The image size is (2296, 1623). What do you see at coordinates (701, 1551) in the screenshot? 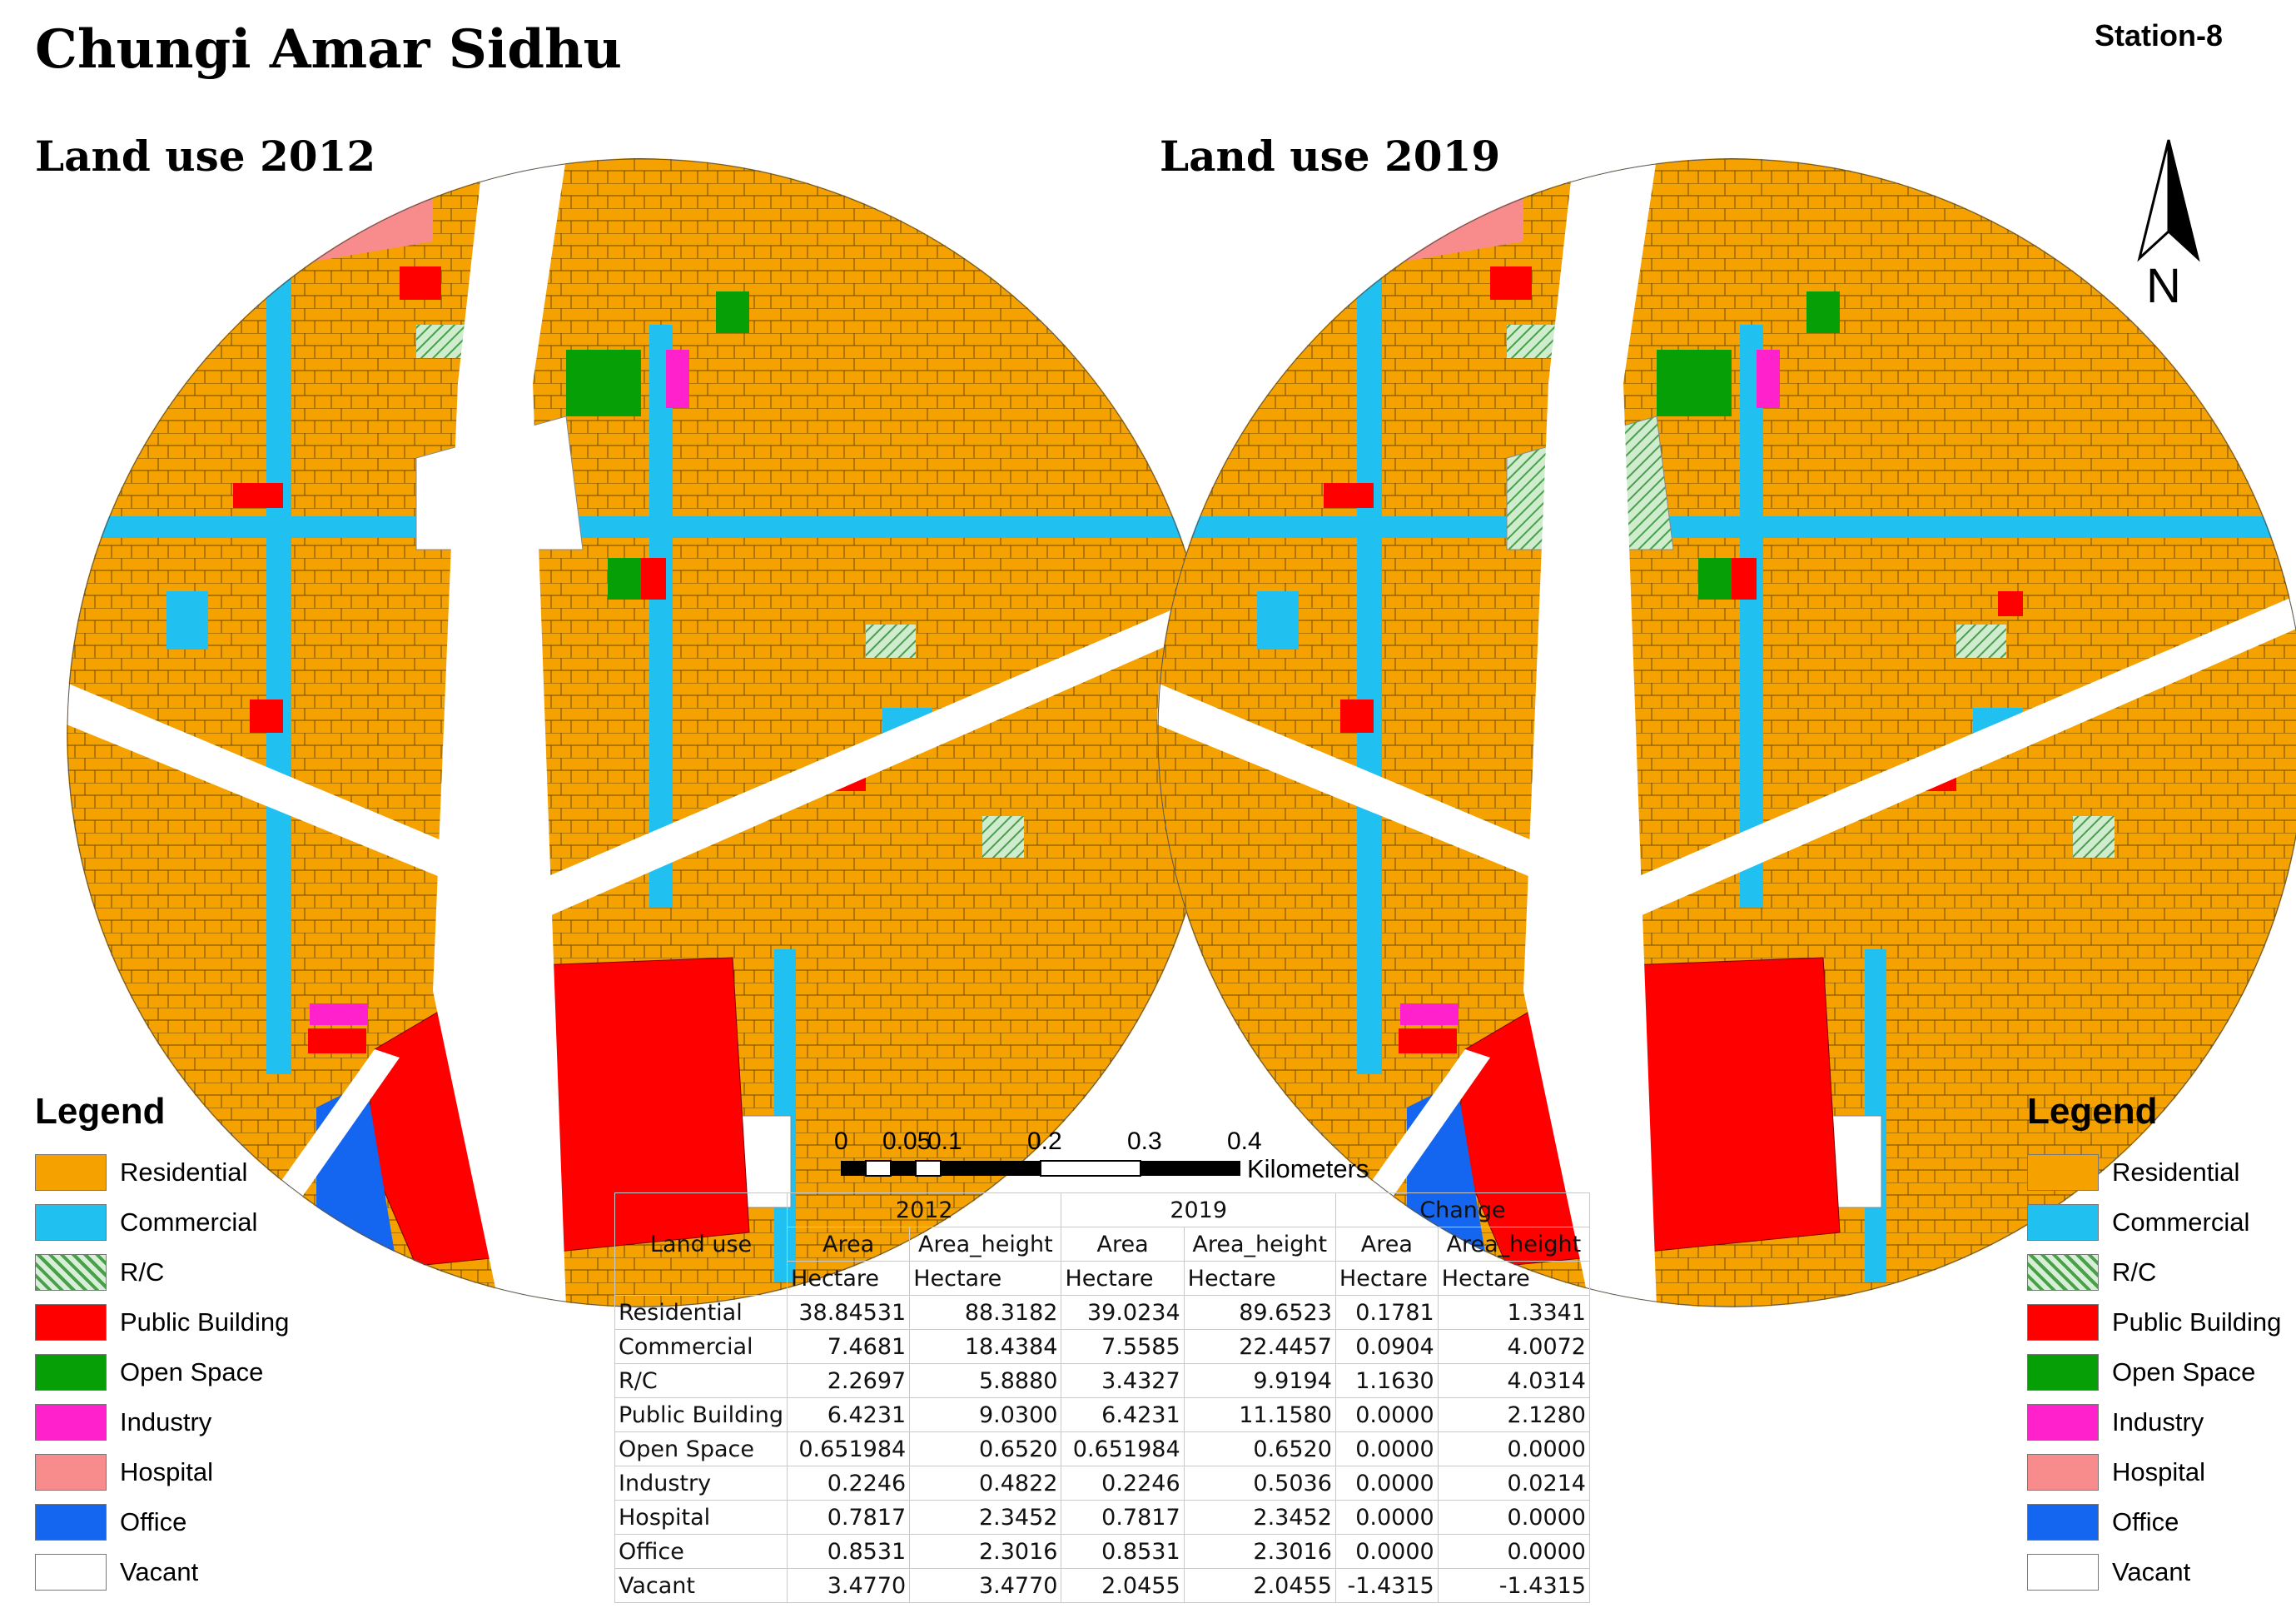
I see `cell-land-use: Office` at bounding box center [701, 1551].